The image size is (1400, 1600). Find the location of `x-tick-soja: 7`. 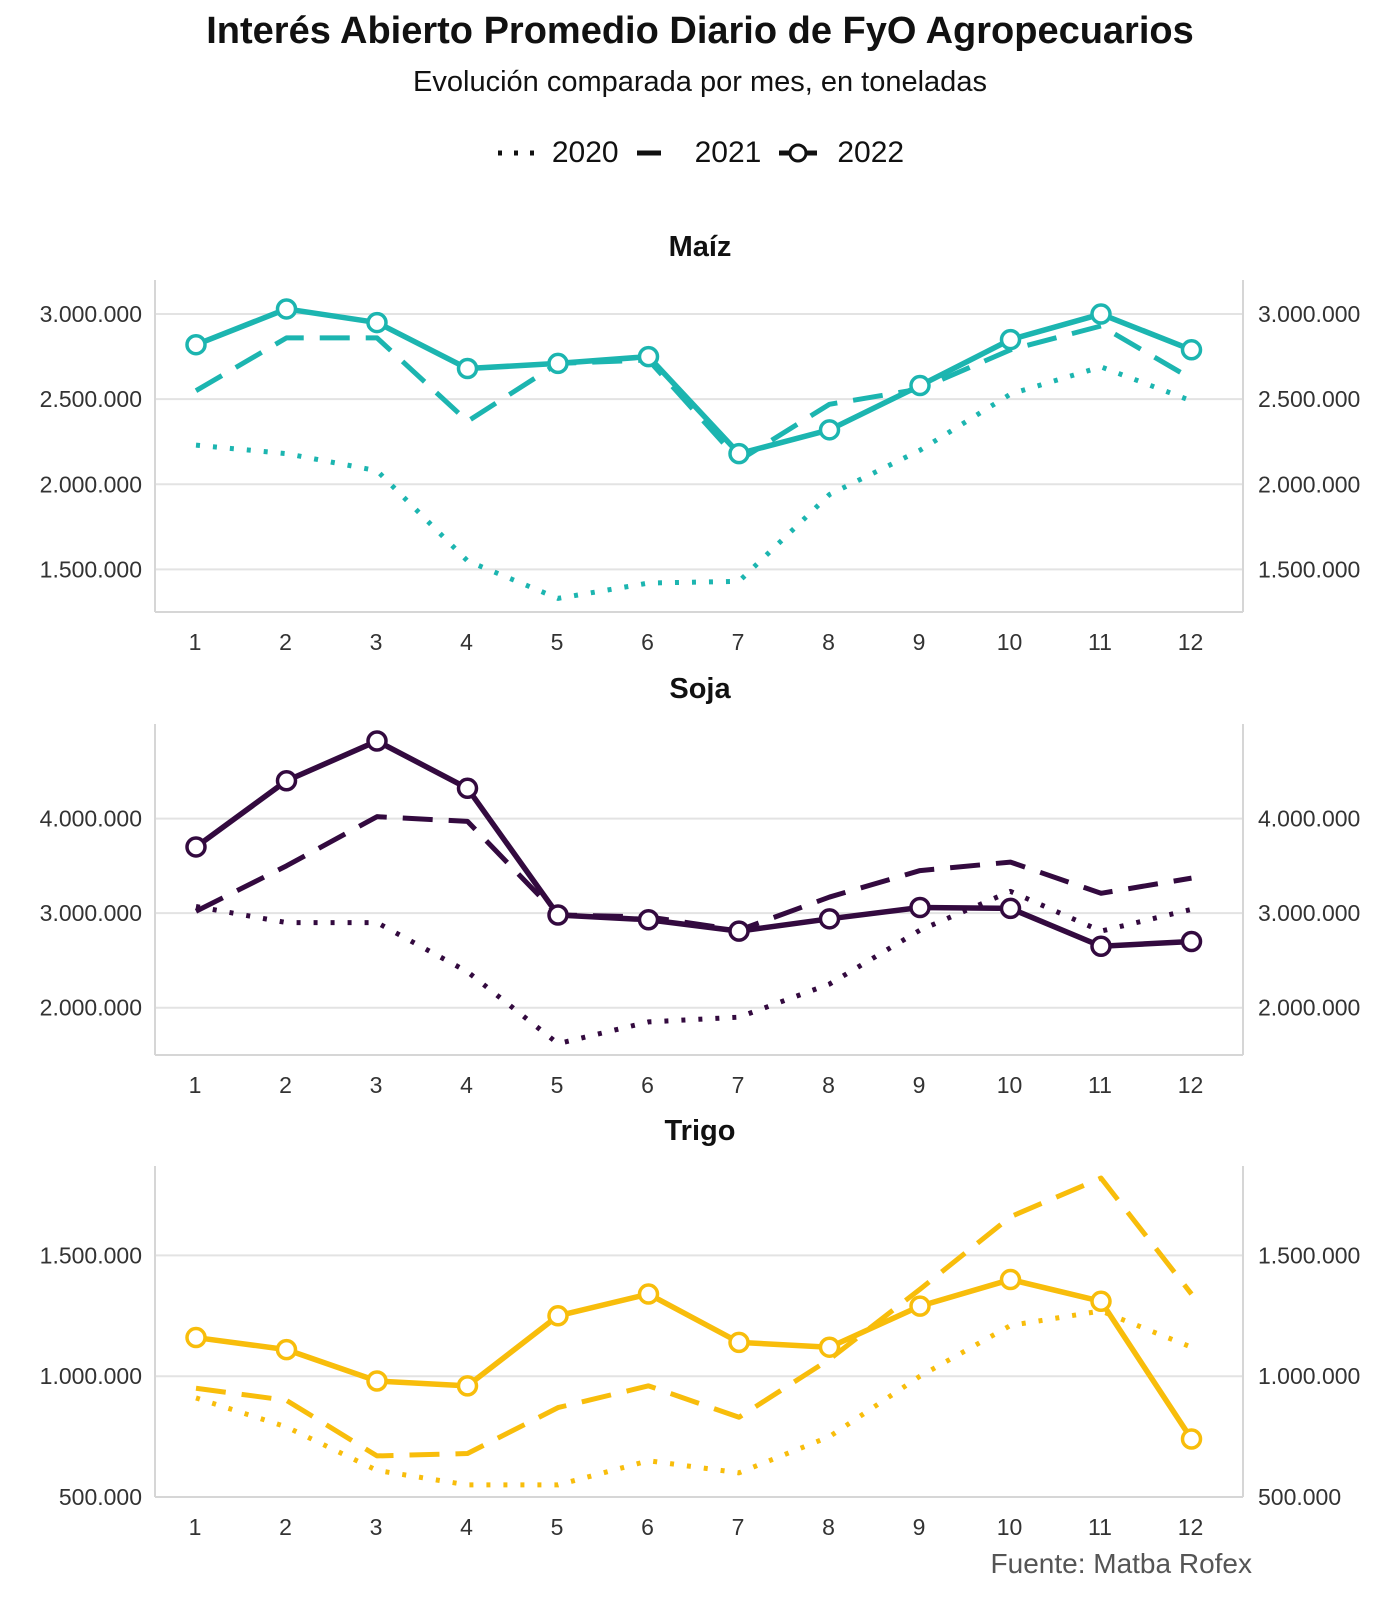

x-tick-soja: 7 is located at coordinates (738, 1085).